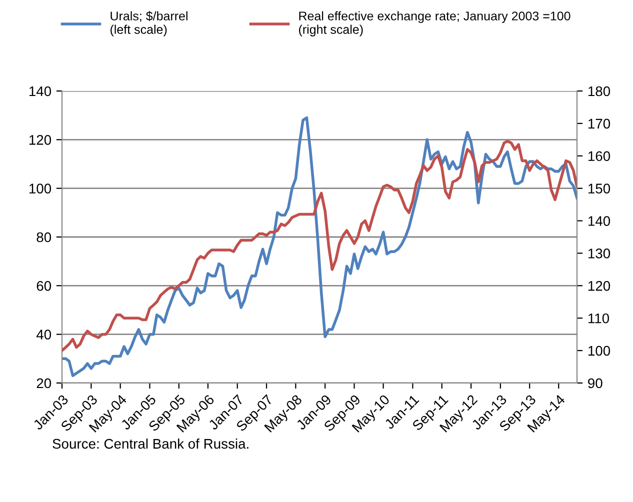 The width and height of the screenshot is (633, 502). Describe the element at coordinates (44, 335) in the screenshot. I see `y-tick-label: 40` at that location.